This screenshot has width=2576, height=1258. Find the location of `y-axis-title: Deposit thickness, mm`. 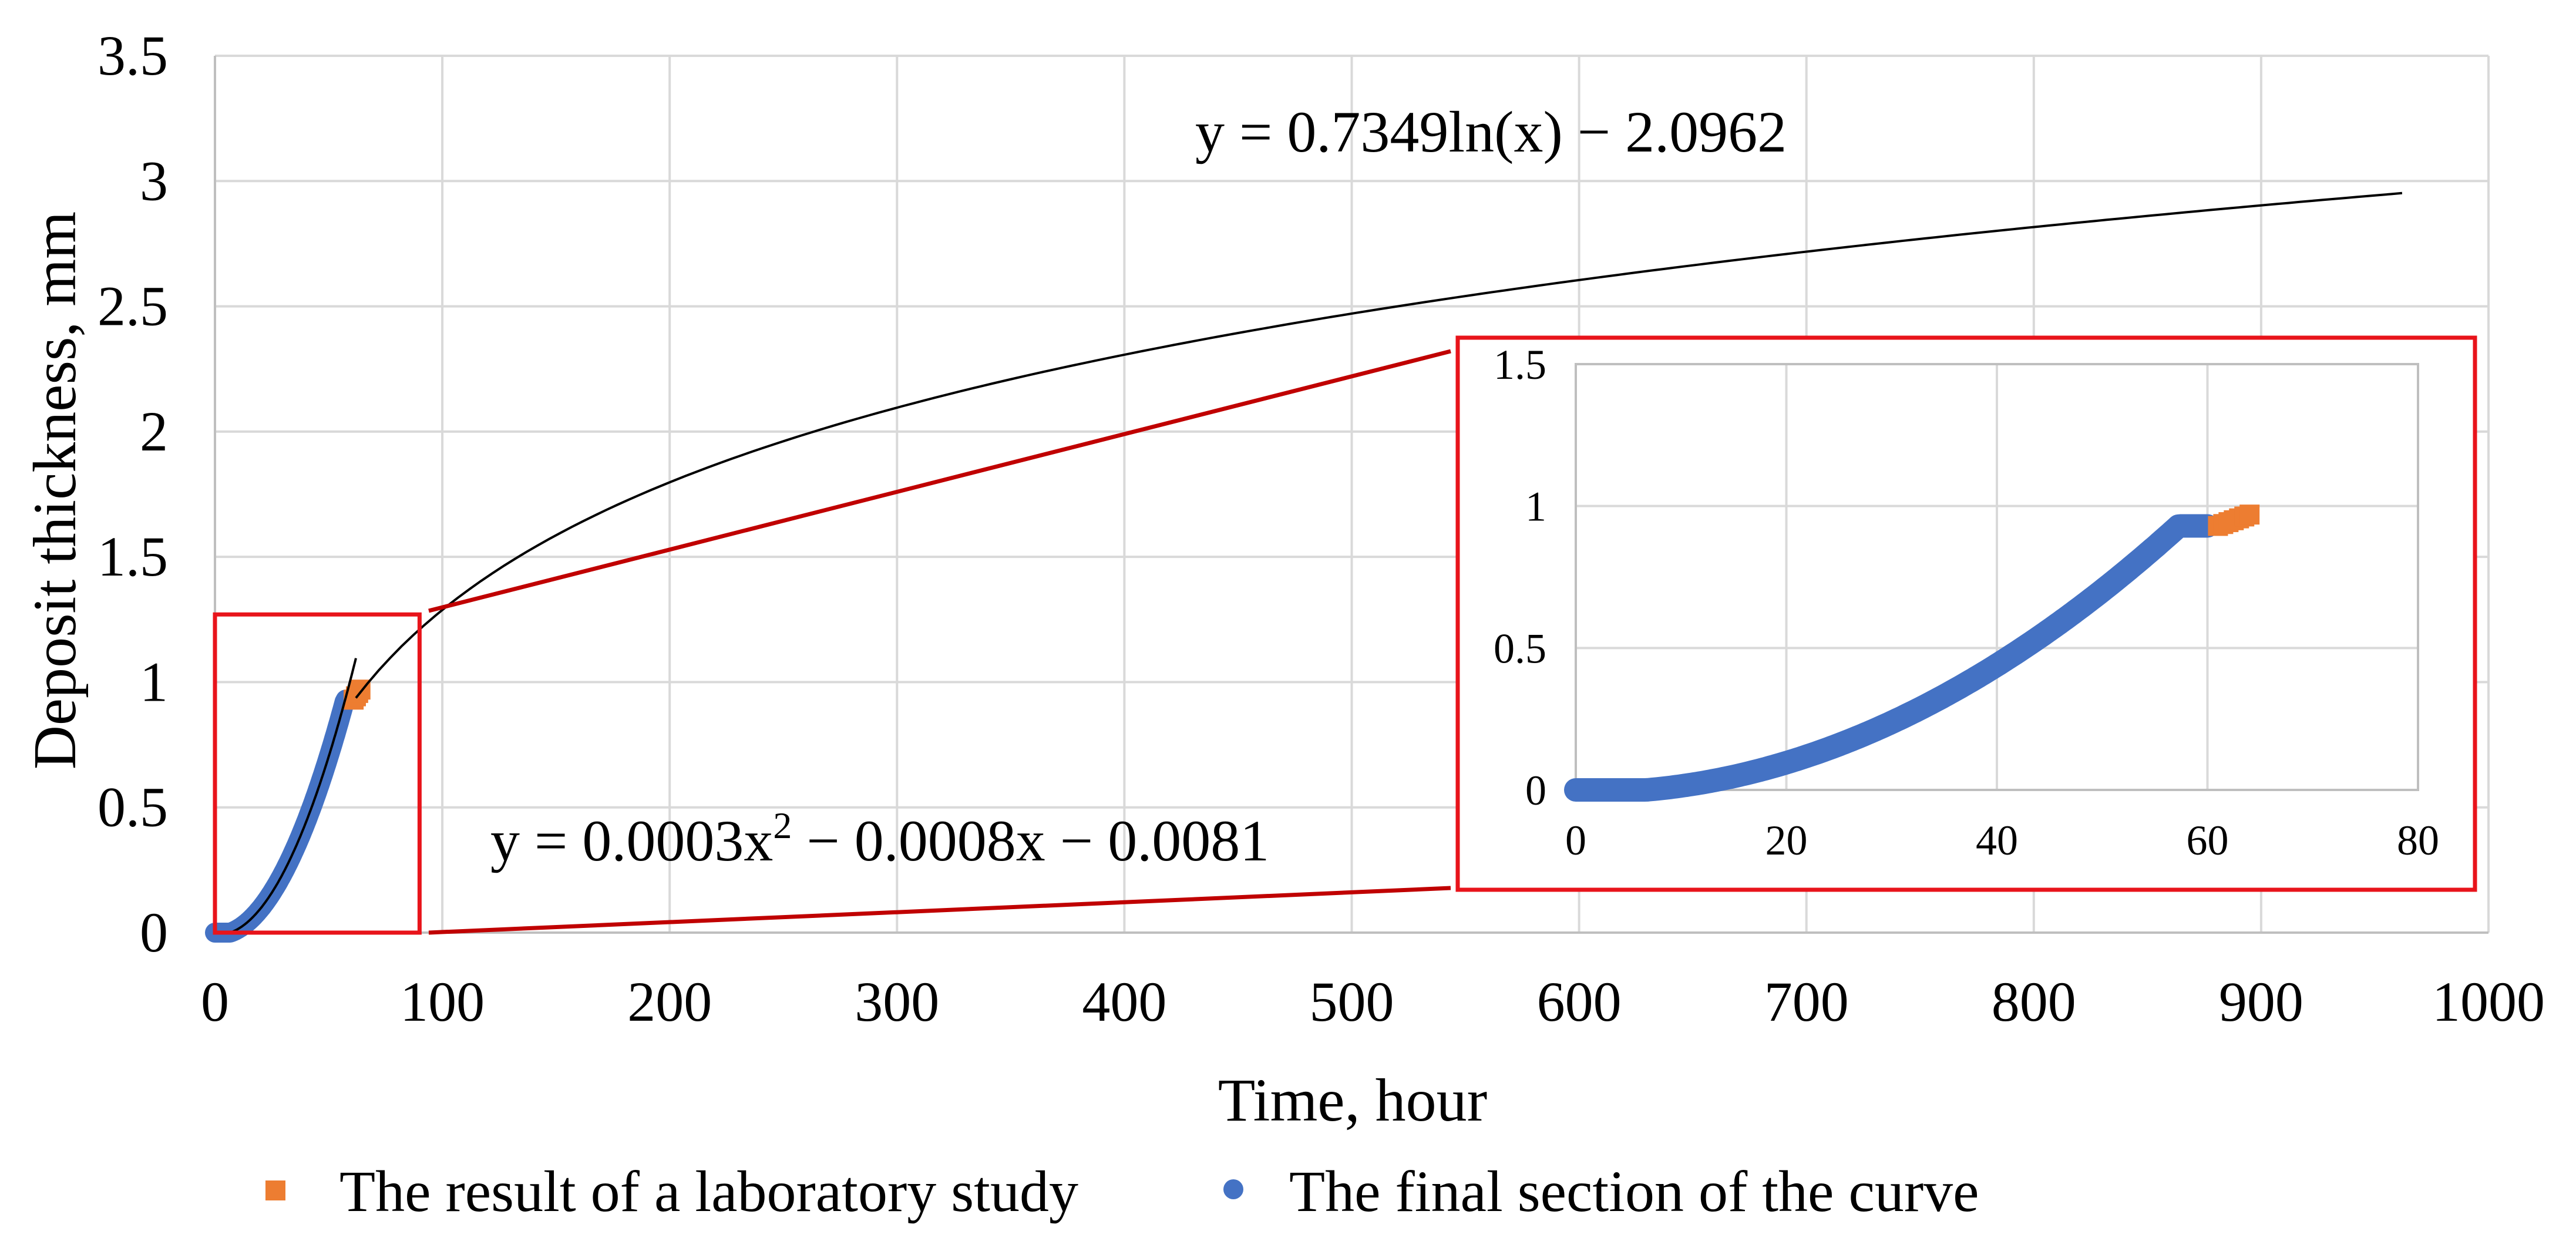

y-axis-title: Deposit thickness, mm is located at coordinates (55, 490).